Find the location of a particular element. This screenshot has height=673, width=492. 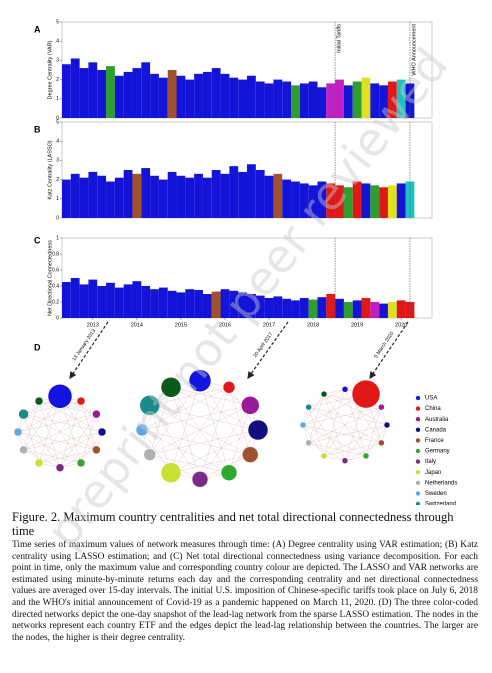

x-tick-label: 2015 is located at coordinates (181, 325).